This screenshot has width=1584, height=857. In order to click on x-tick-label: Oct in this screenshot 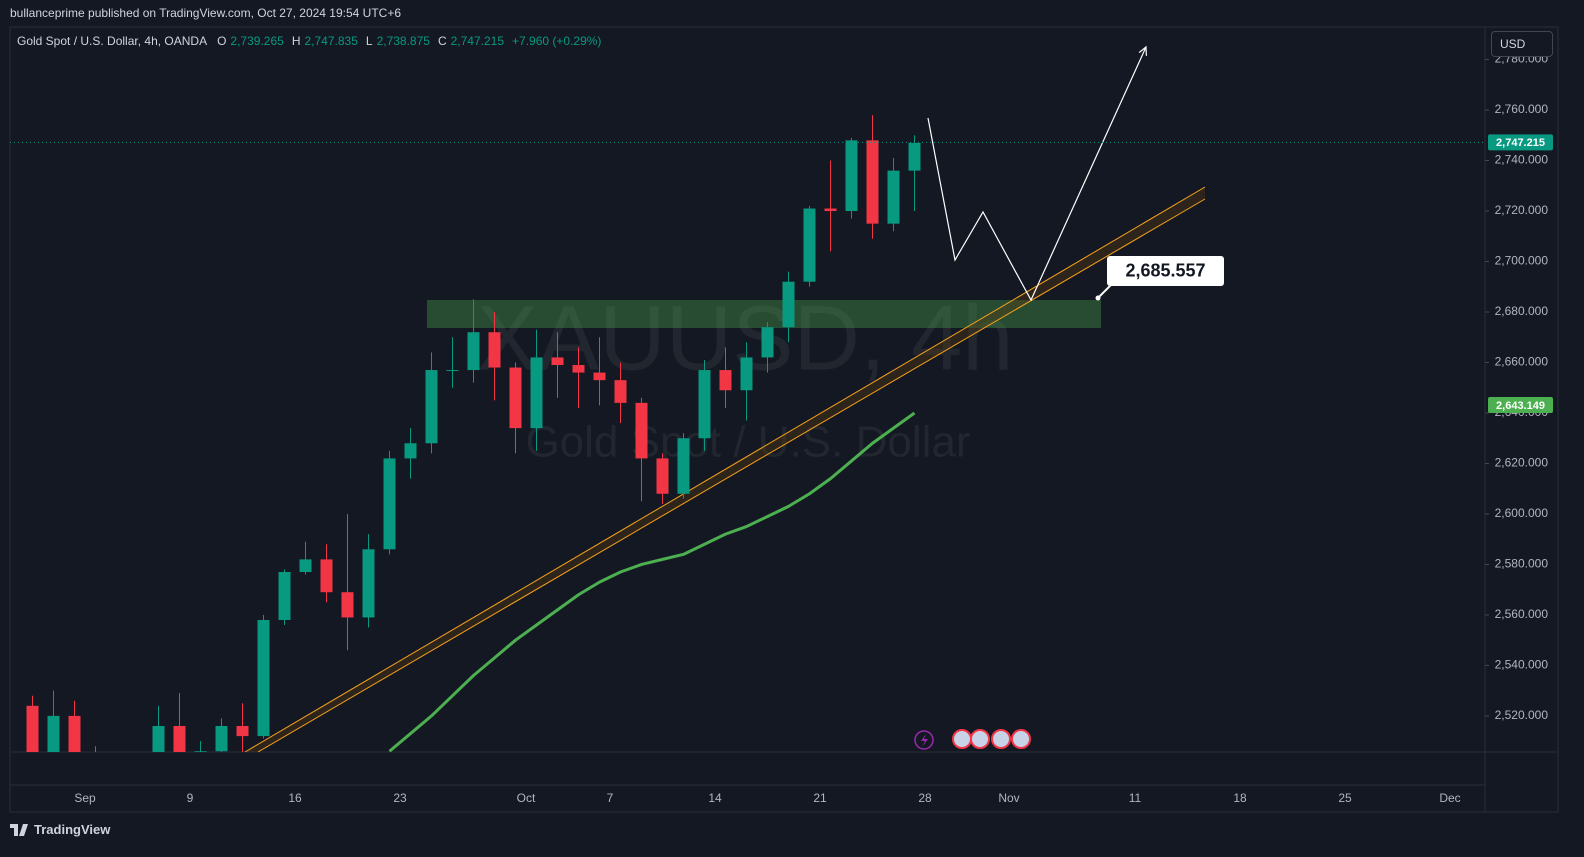, I will do `click(526, 798)`.